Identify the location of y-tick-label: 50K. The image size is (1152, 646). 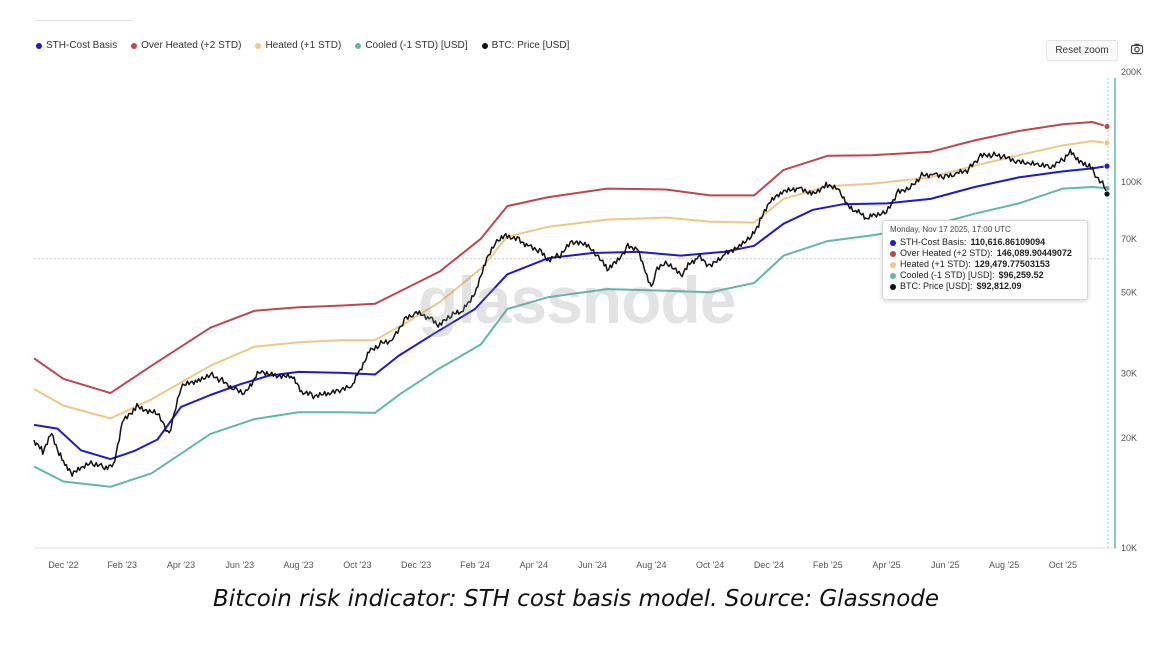
(1129, 292).